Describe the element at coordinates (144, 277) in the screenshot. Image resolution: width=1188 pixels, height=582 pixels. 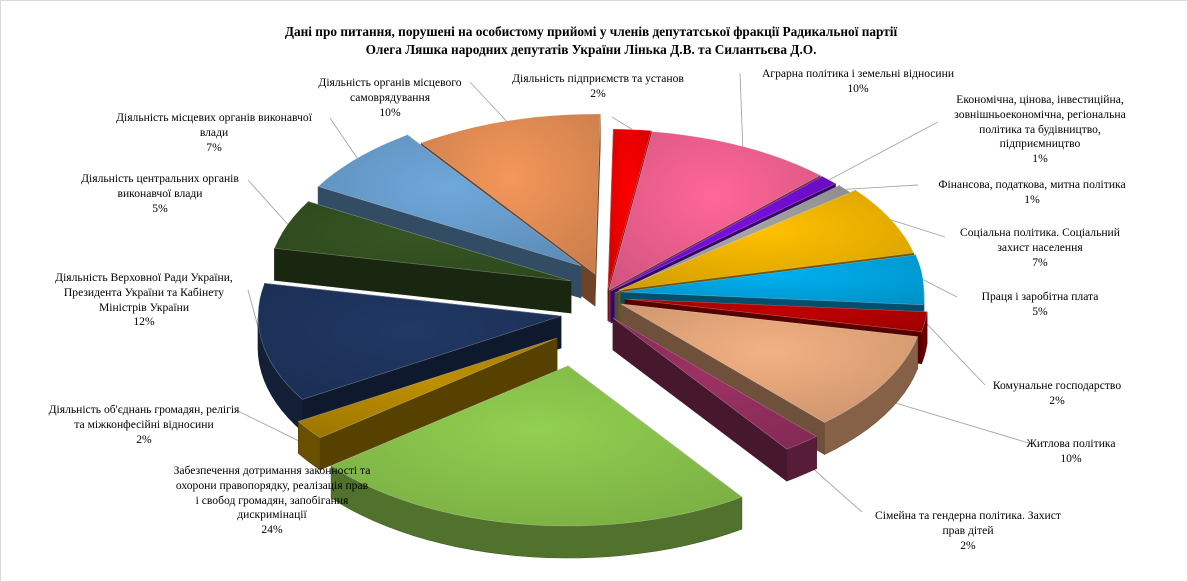
I see `data-label-text: Діяльність Верховної Ради України,` at that location.